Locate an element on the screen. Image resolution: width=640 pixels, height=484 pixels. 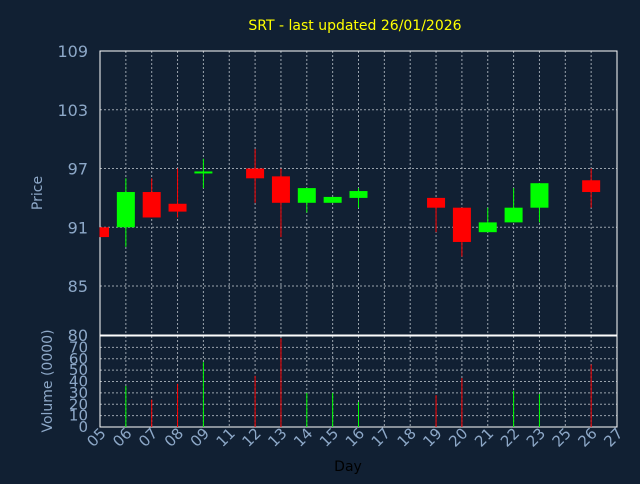
volume-tick-label: 10 is located at coordinates (78, 416).